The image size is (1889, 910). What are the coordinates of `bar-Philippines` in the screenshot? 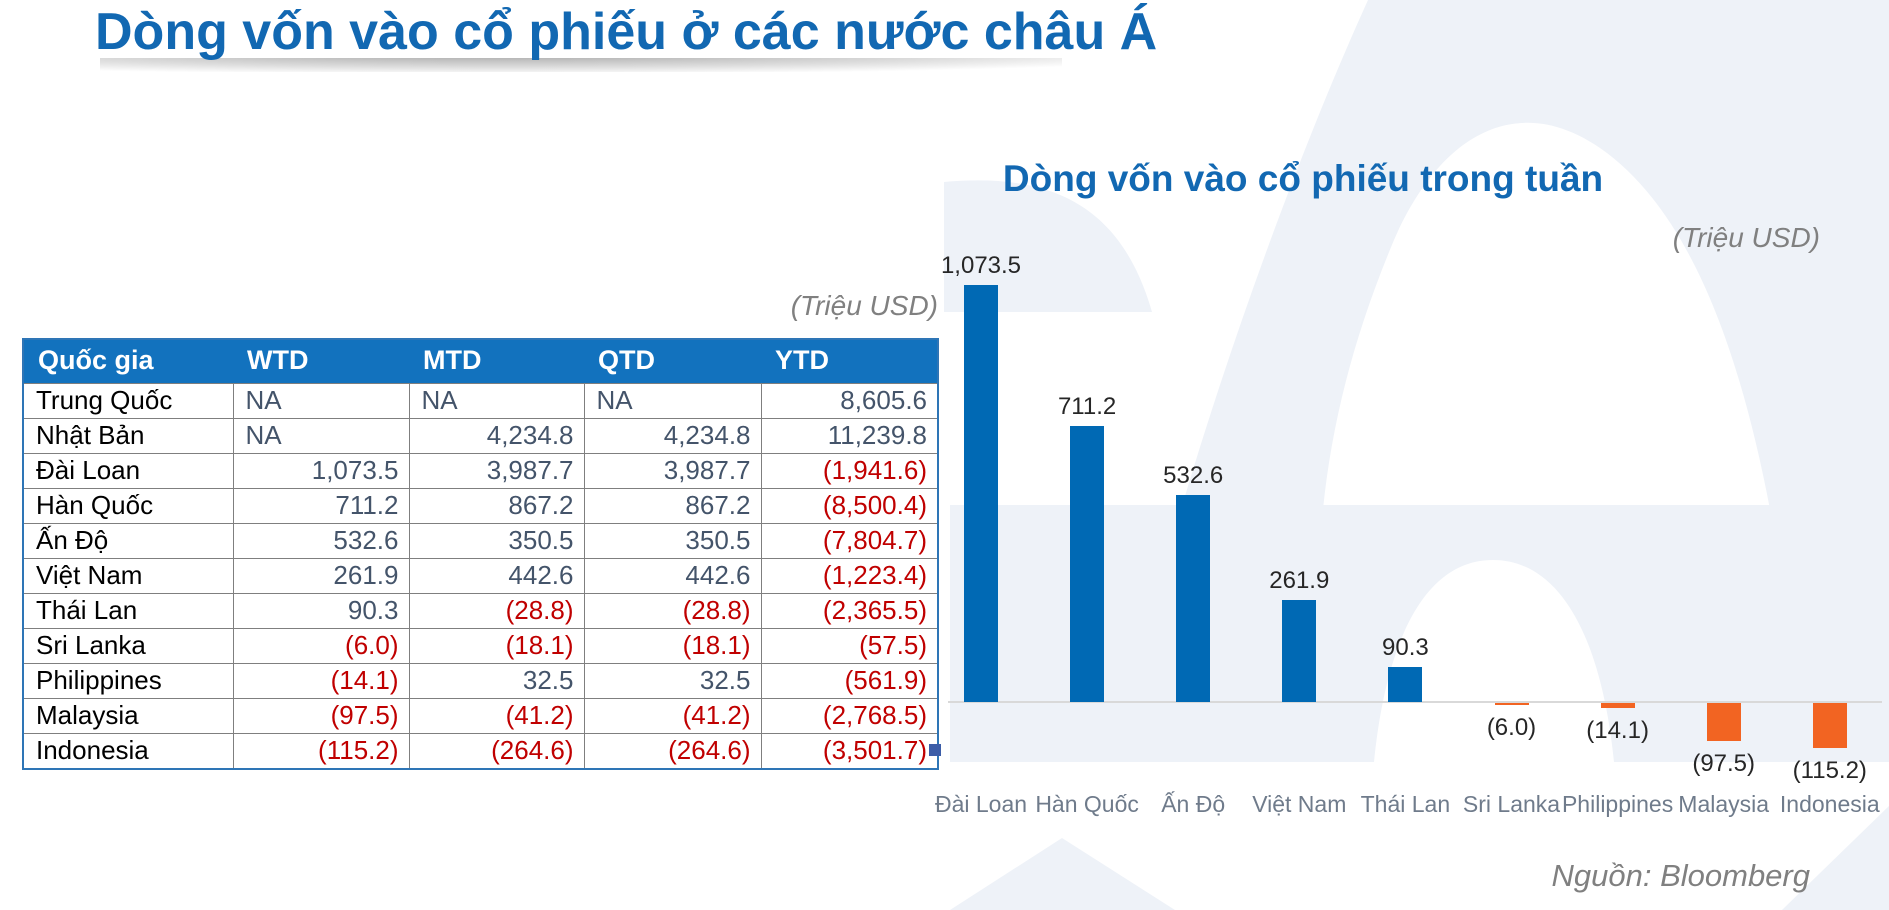 It's located at (1617, 705).